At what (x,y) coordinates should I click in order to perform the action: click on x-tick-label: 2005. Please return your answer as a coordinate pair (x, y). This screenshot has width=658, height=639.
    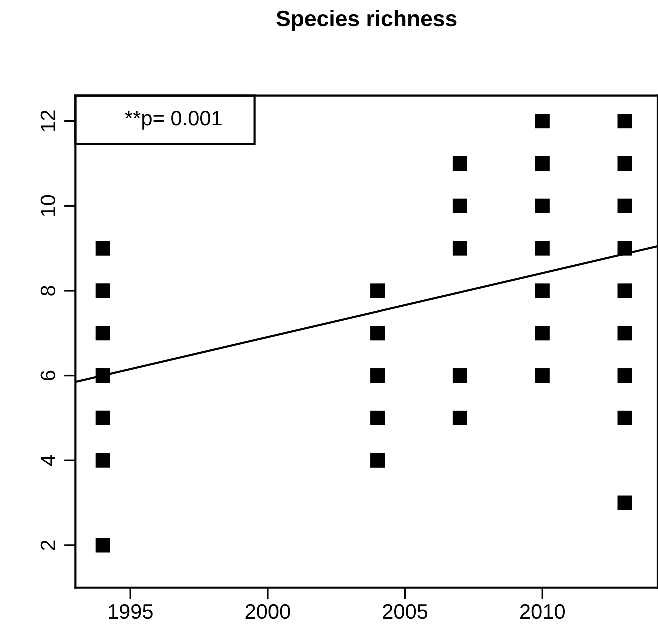
    Looking at the image, I should click on (405, 612).